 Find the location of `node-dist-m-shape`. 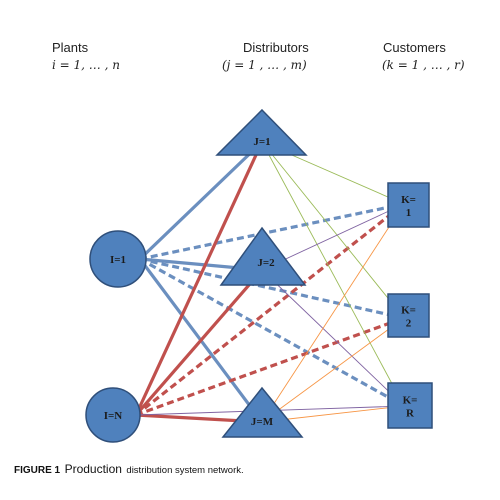

node-dist-m-shape is located at coordinates (262, 412).